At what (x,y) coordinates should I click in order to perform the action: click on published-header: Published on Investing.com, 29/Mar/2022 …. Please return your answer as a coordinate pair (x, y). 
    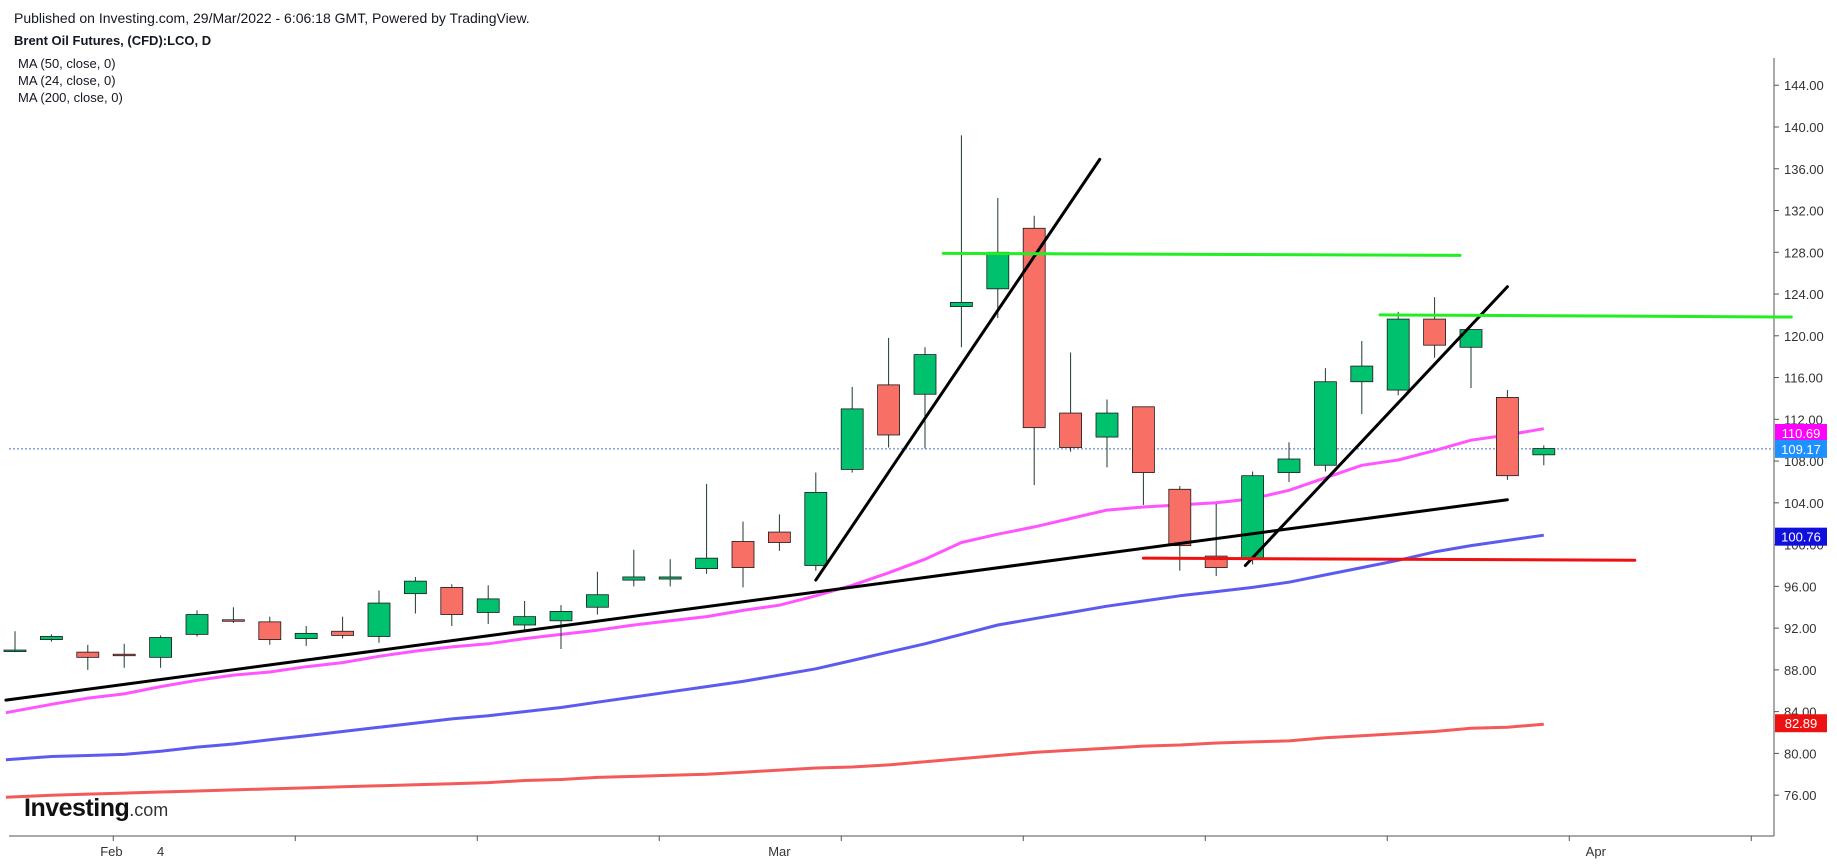
    Looking at the image, I should click on (272, 18).